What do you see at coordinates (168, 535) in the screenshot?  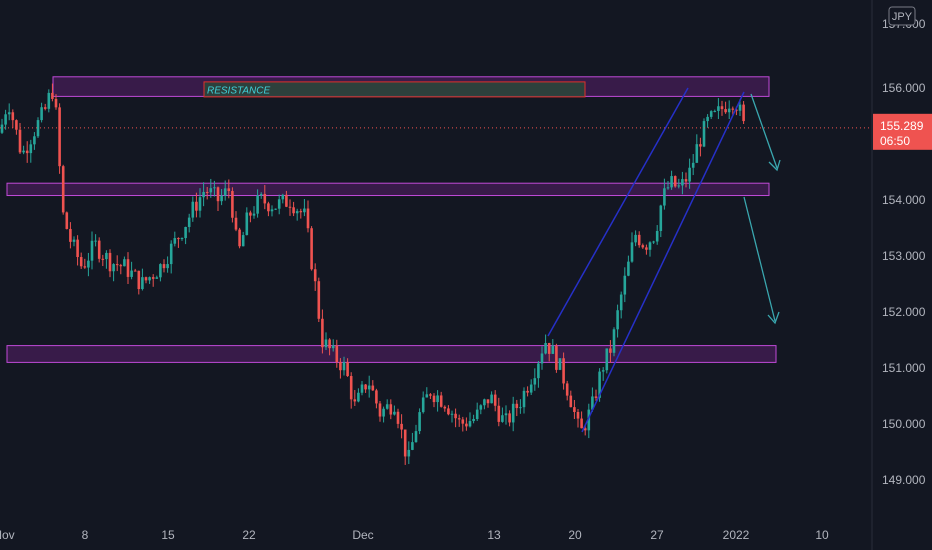 I see `x-tick-label: 15` at bounding box center [168, 535].